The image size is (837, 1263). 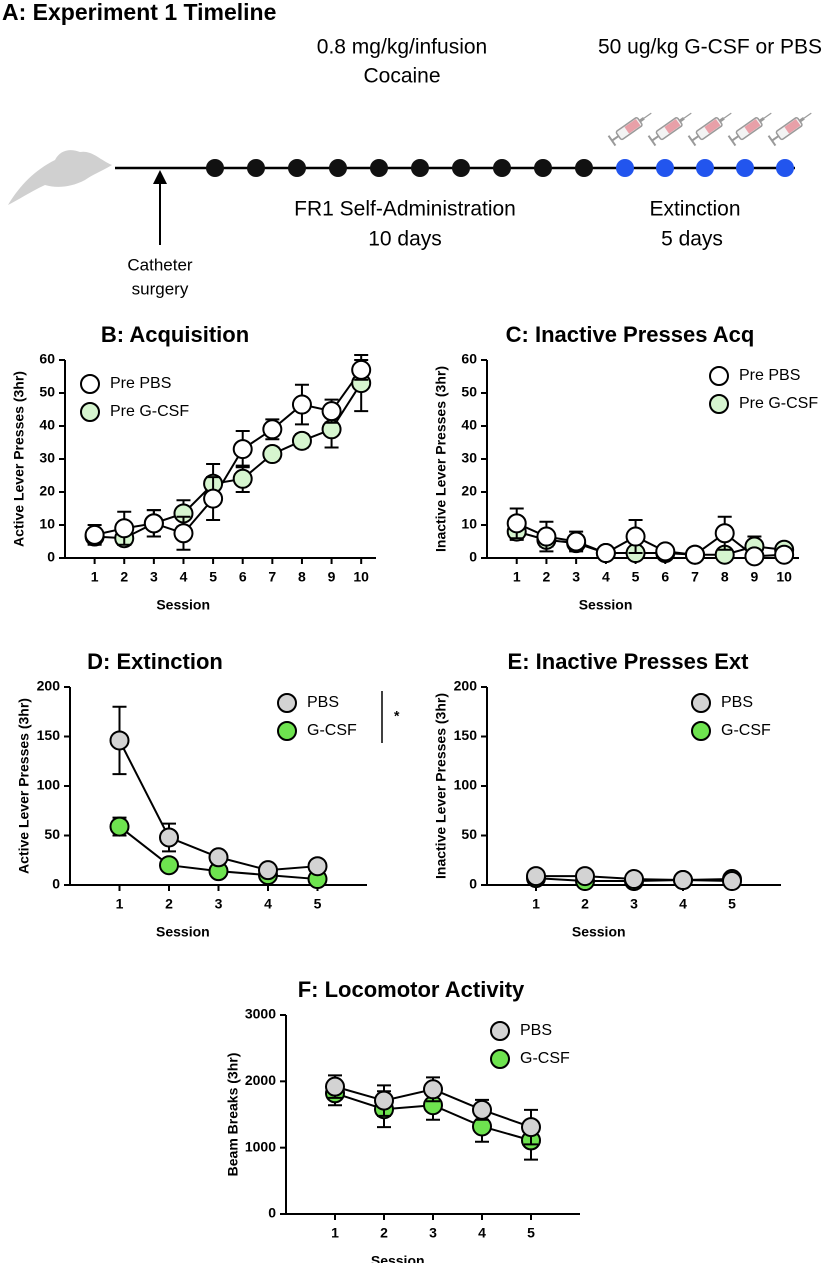 What do you see at coordinates (469, 359) in the screenshot?
I see `y-tick-label: 60` at bounding box center [469, 359].